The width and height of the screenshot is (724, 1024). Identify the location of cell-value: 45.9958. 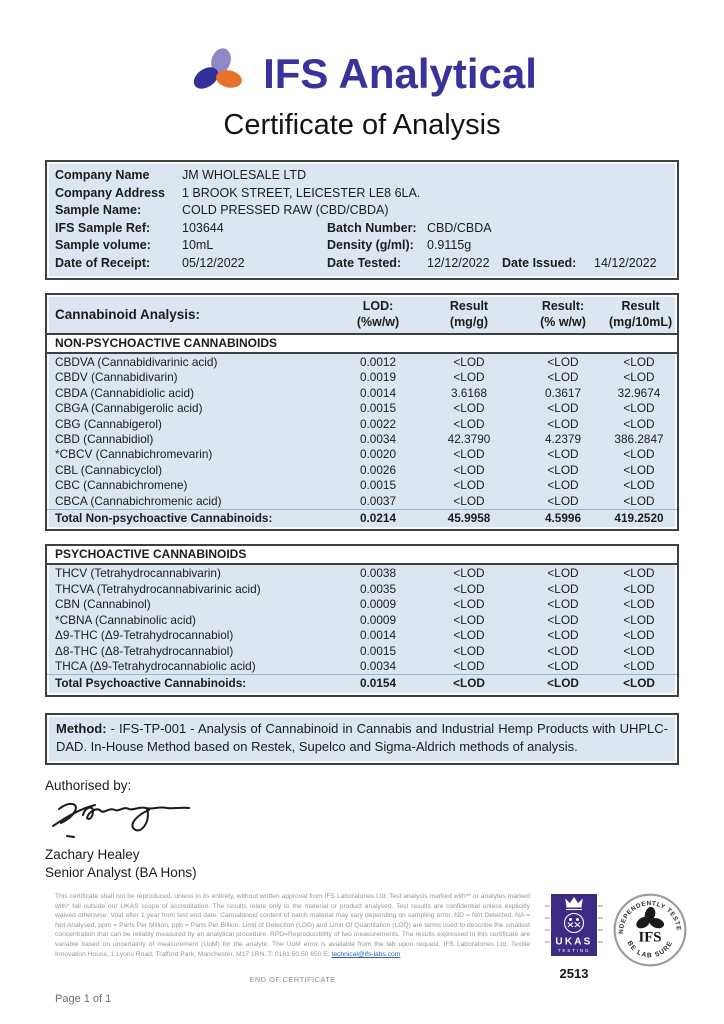
(469, 518).